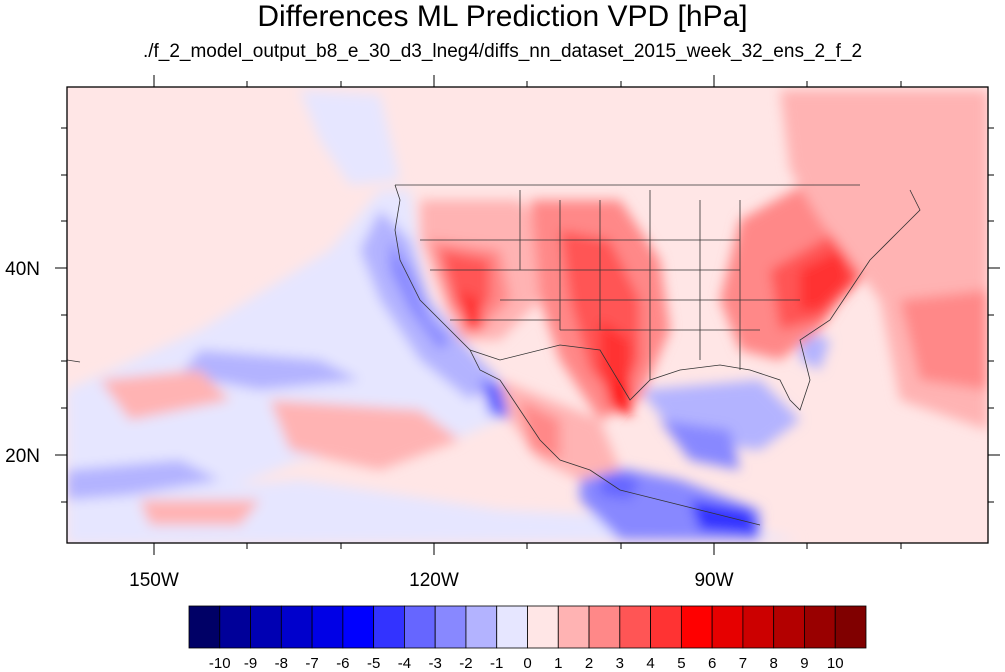 The image size is (1005, 672). Describe the element at coordinates (311, 663) in the screenshot. I see `colorbar-label: -7` at that location.